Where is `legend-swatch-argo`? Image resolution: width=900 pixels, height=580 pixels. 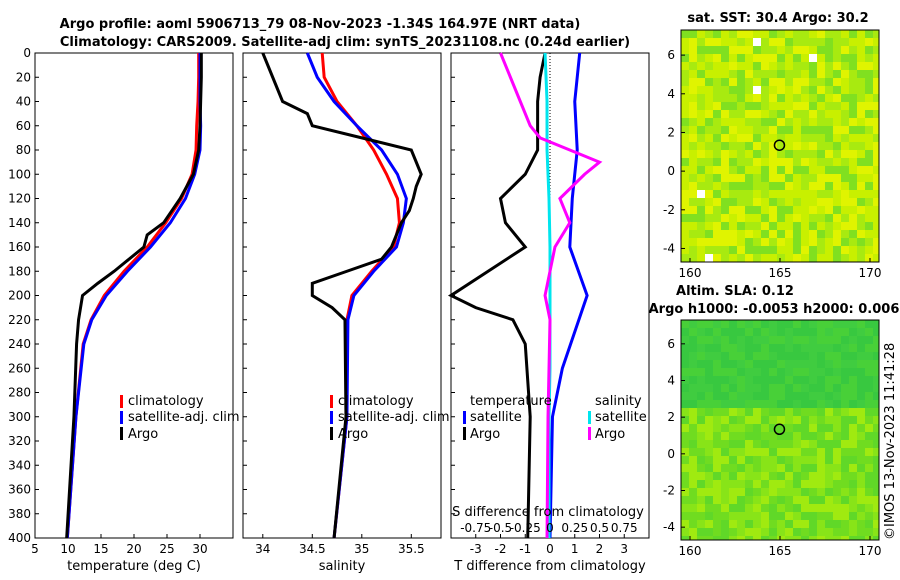
legend-swatch-argo is located at coordinates (121, 433).